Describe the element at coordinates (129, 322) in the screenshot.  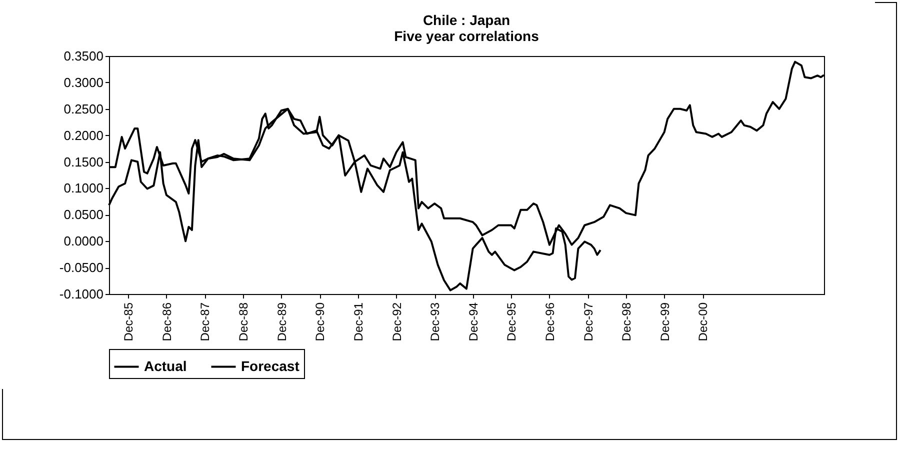
I see `x-tick-label: Dec-85` at that location.